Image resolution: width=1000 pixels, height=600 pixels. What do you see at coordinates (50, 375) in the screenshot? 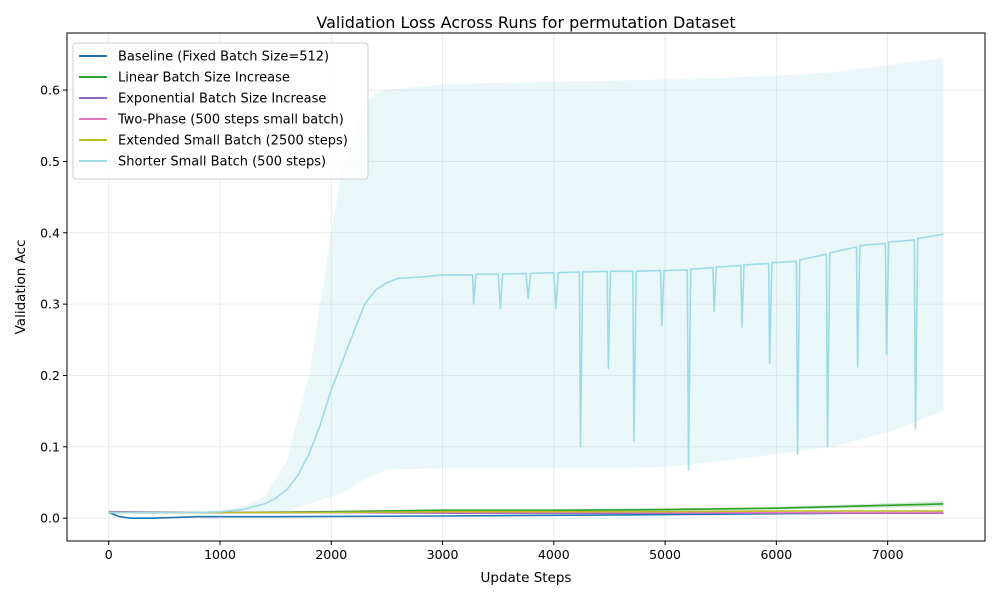
I see `y-tick-label: 0.2` at bounding box center [50, 375].